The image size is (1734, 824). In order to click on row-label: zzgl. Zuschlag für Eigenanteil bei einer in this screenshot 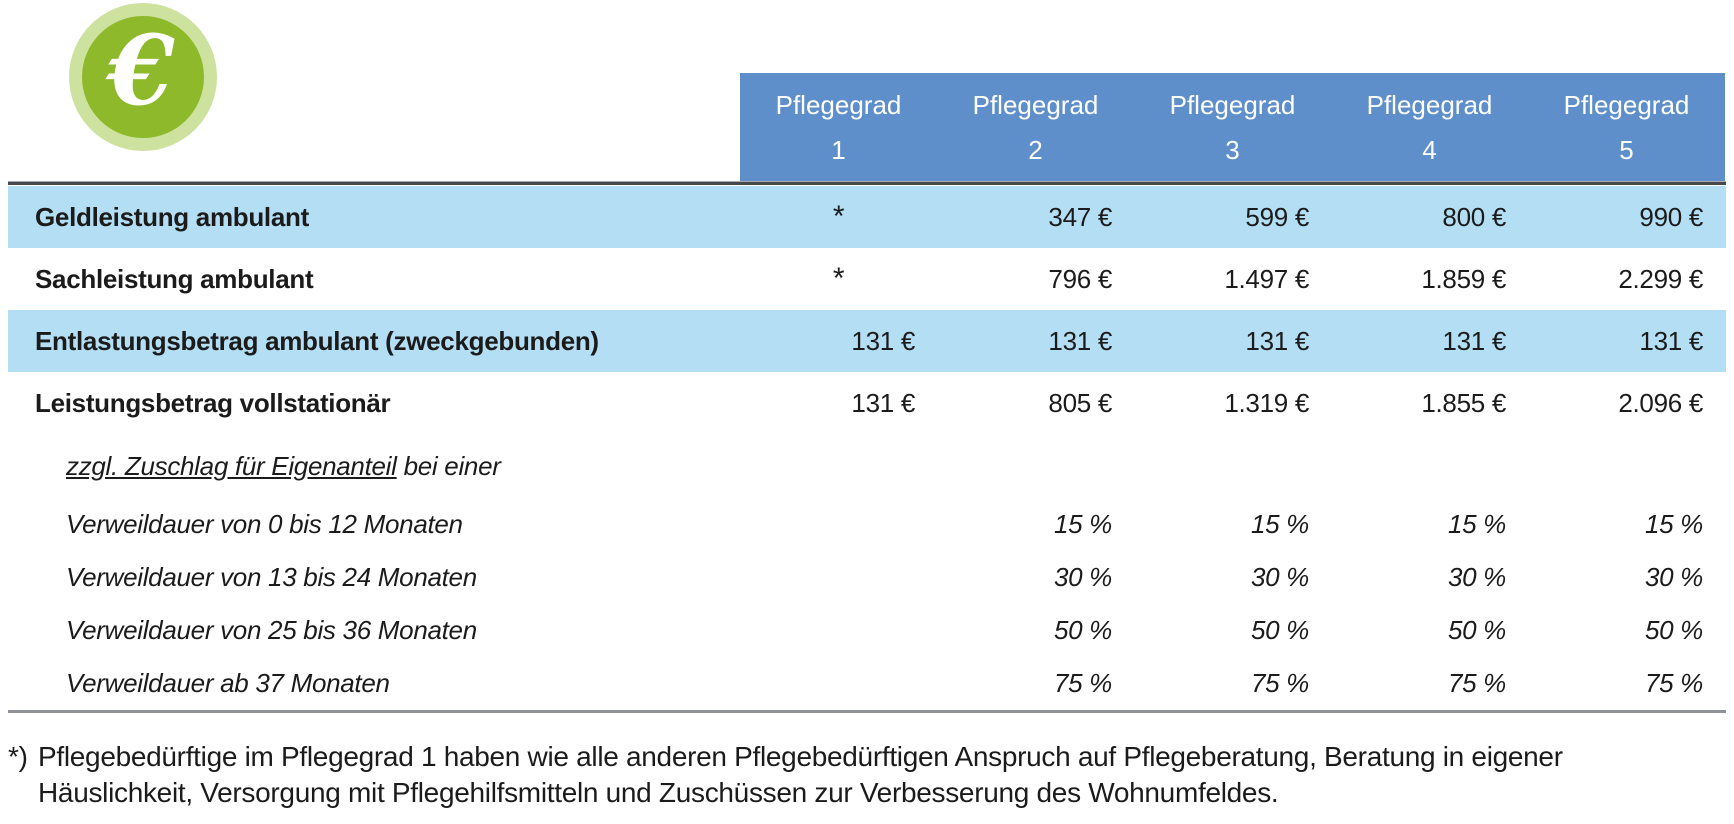, I will do `click(374, 466)`.